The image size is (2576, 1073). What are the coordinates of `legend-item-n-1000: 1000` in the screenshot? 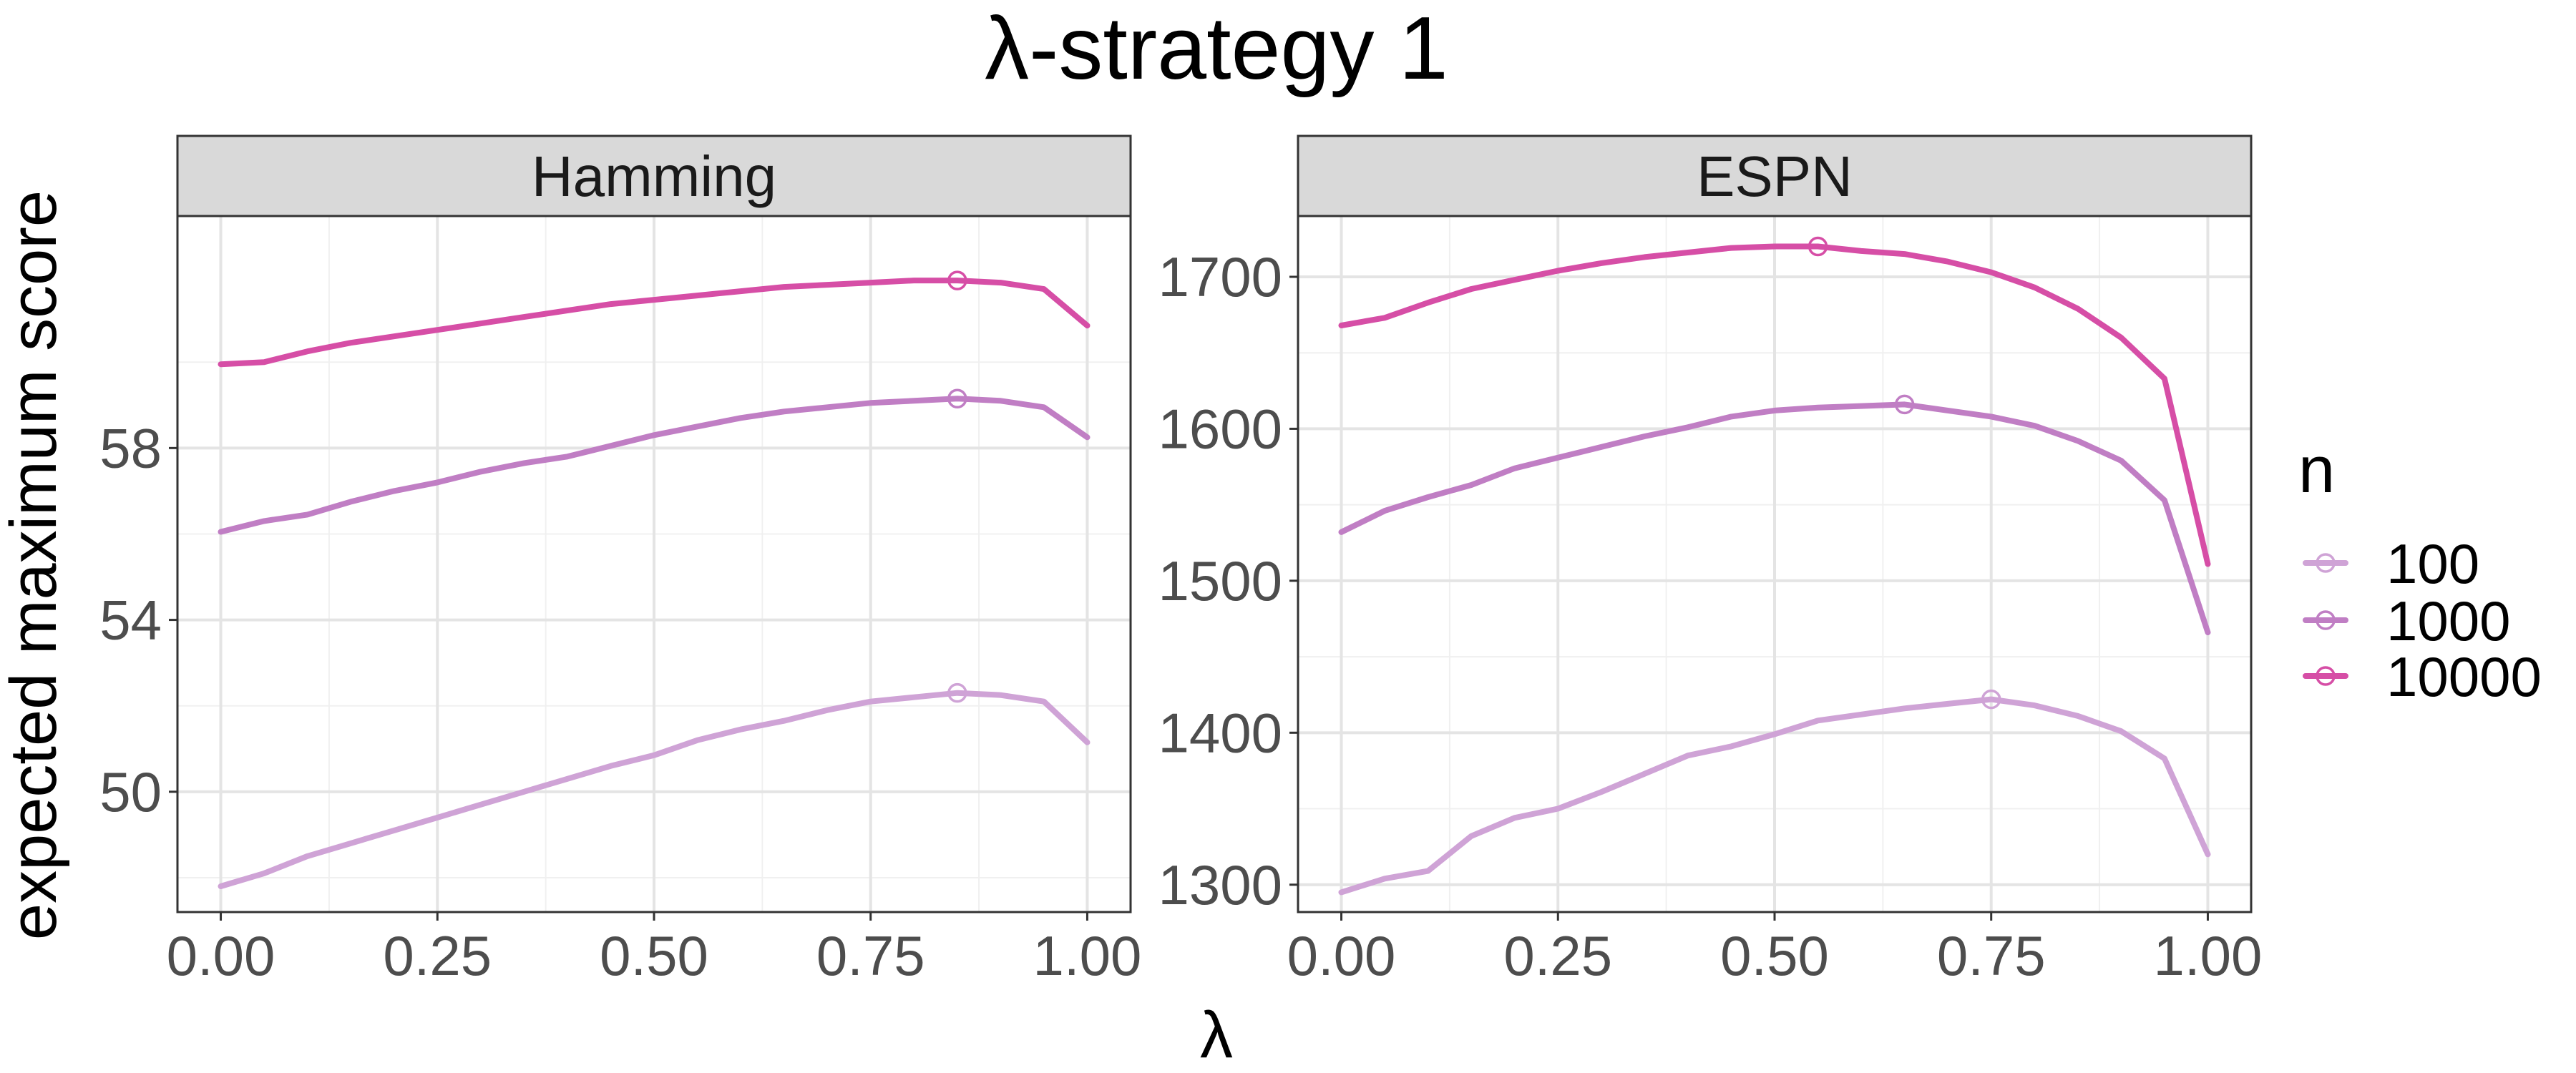 It's located at (2407, 620).